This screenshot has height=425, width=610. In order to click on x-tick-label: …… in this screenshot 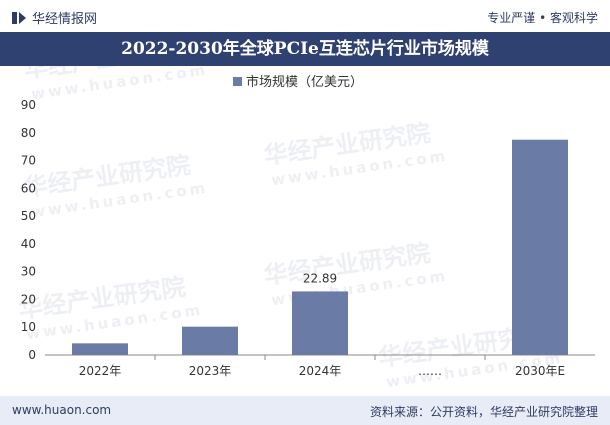, I will do `click(430, 371)`.